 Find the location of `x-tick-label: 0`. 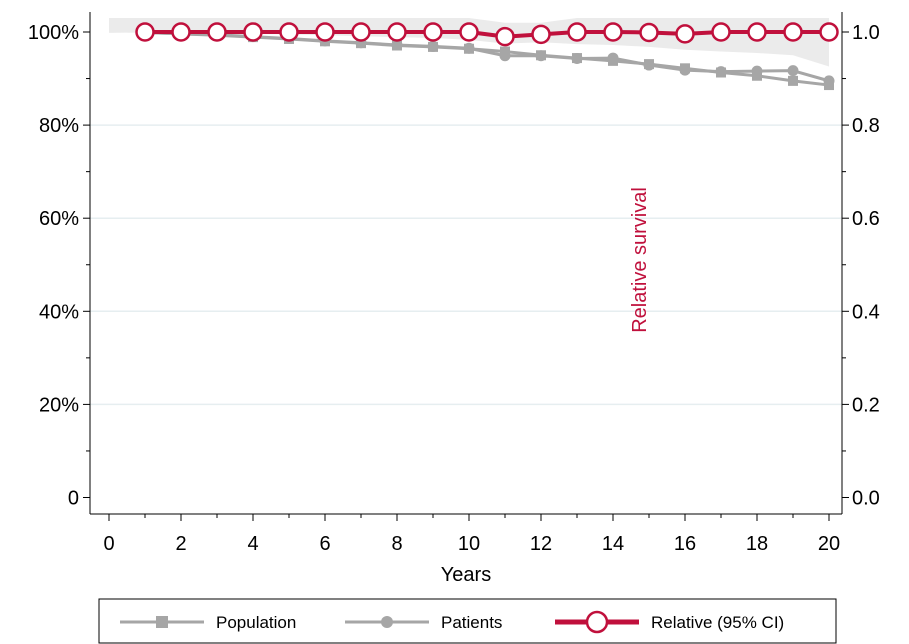

x-tick-label: 0 is located at coordinates (108, 544).